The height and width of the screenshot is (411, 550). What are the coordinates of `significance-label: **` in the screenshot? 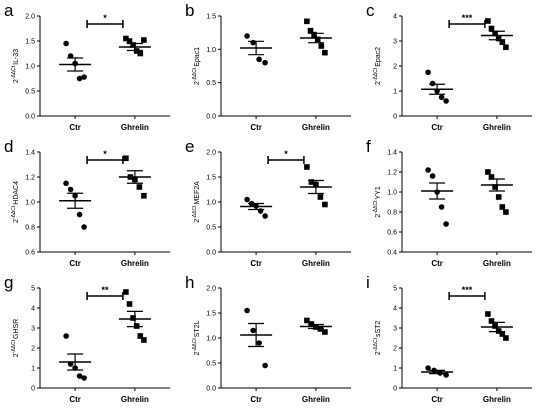 It's located at (105, 290).